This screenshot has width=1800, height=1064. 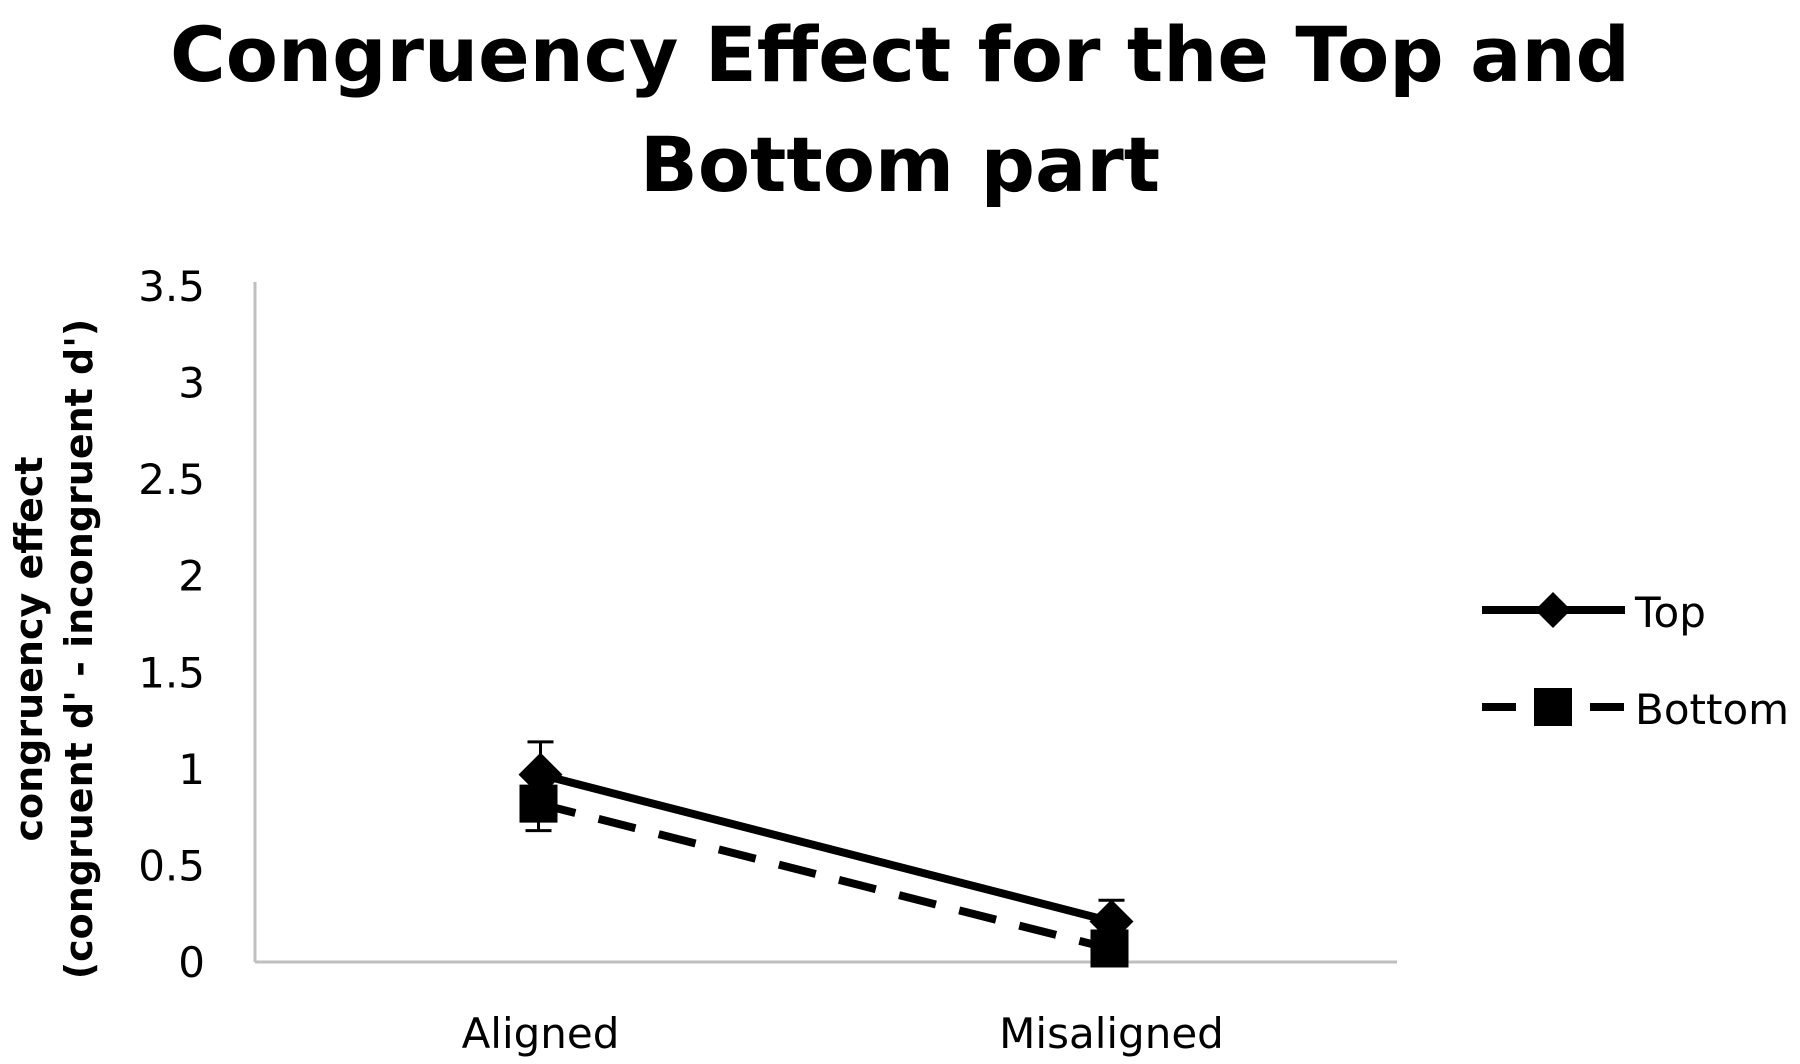 I want to click on y-tick-label: 2.5, so click(x=171, y=479).